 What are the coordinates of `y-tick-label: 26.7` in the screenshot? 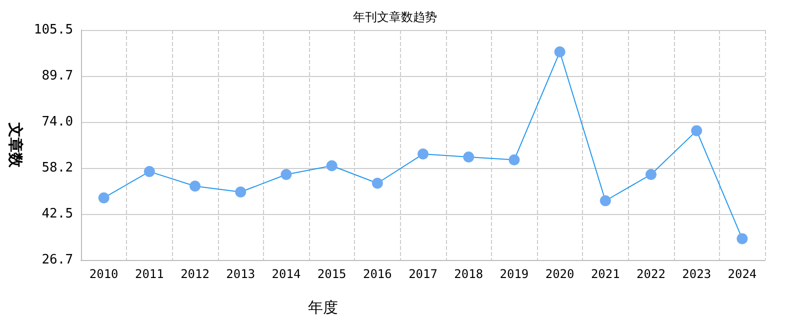 It's located at (58, 260).